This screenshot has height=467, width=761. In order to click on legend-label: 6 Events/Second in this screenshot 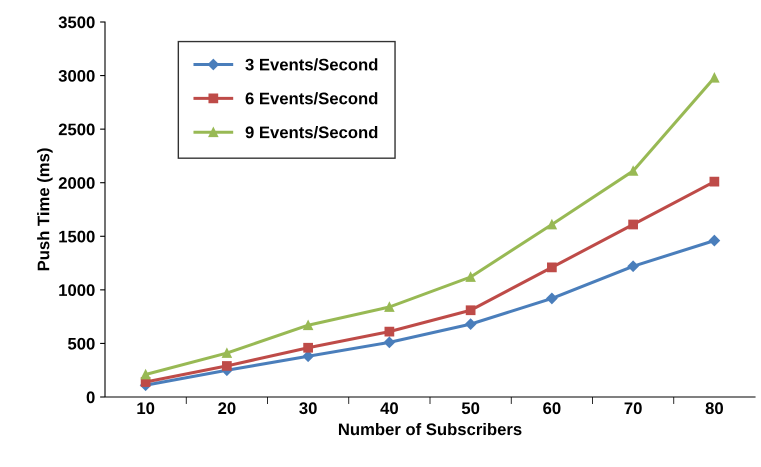, I will do `click(312, 98)`.